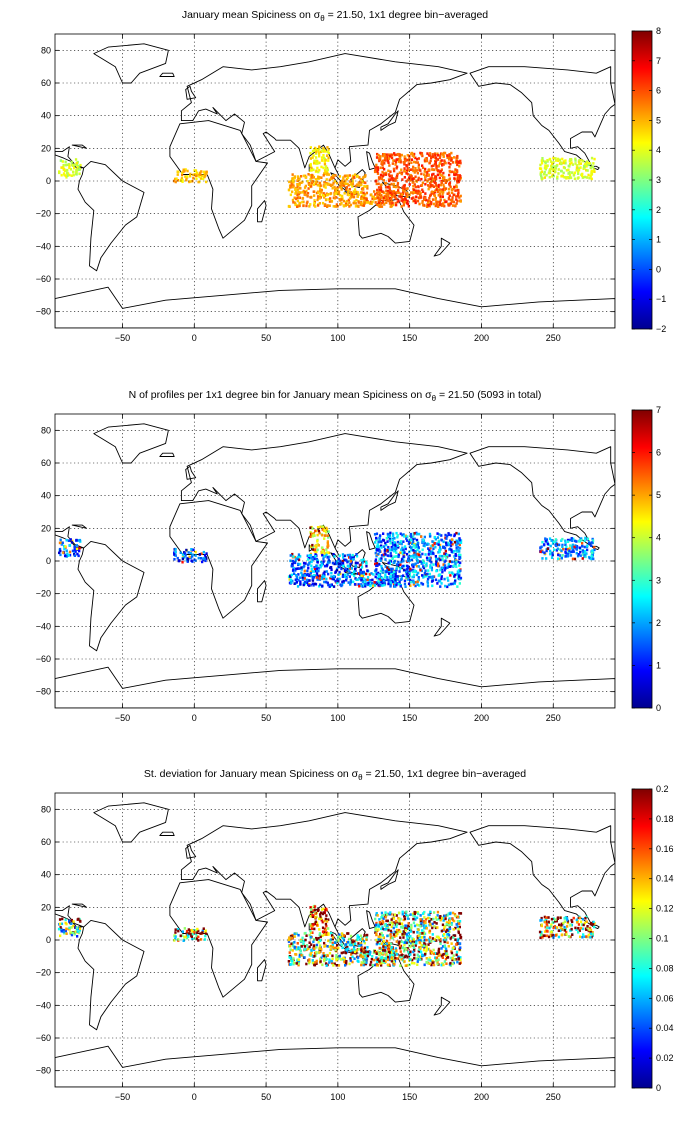 The width and height of the screenshot is (696, 1140). Describe the element at coordinates (79, 146) in the screenshot. I see `coastline` at that location.